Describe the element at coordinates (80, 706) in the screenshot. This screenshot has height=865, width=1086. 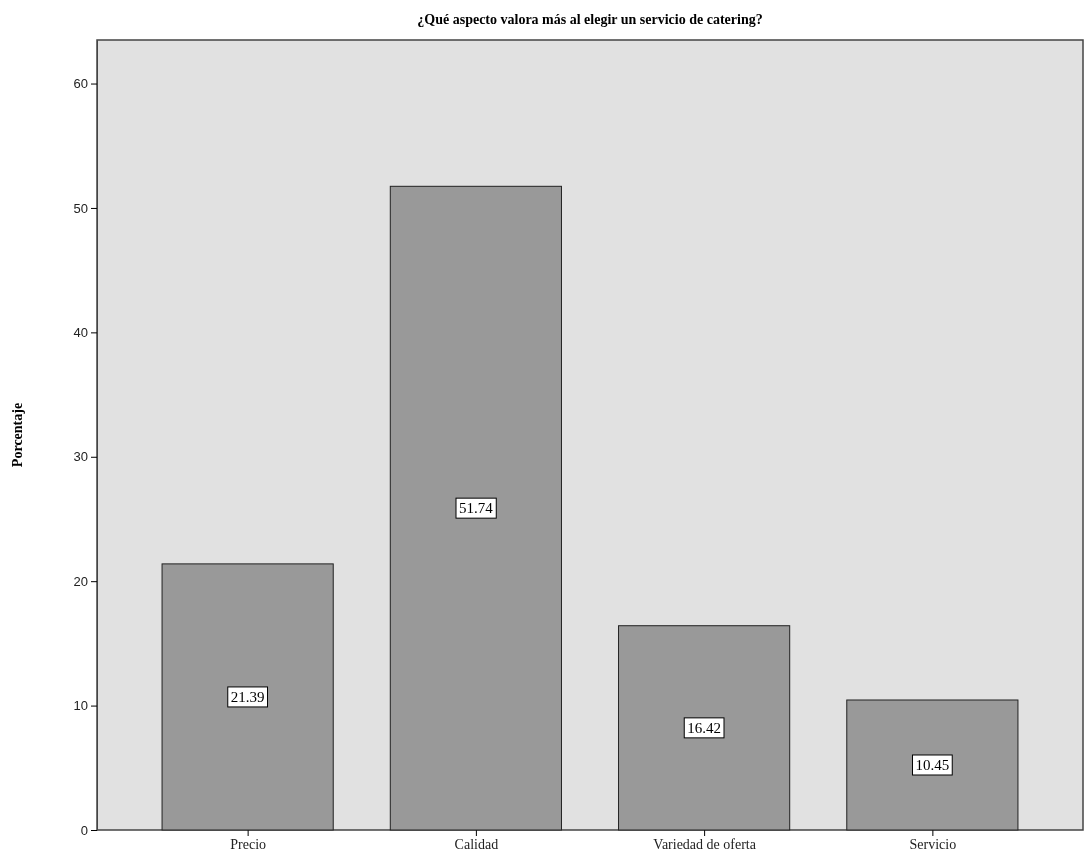
I see `y-tick-label: 10` at that location.